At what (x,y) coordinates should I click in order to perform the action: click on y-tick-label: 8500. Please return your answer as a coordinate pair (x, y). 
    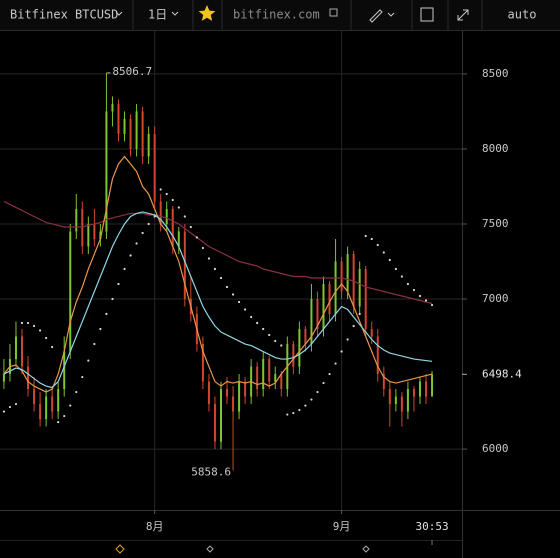
    Looking at the image, I should click on (495, 73).